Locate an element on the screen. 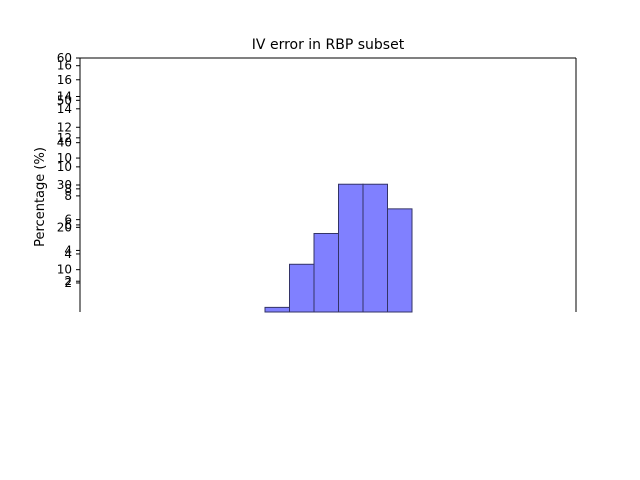  y-tick-label: 20 is located at coordinates (64, 227).